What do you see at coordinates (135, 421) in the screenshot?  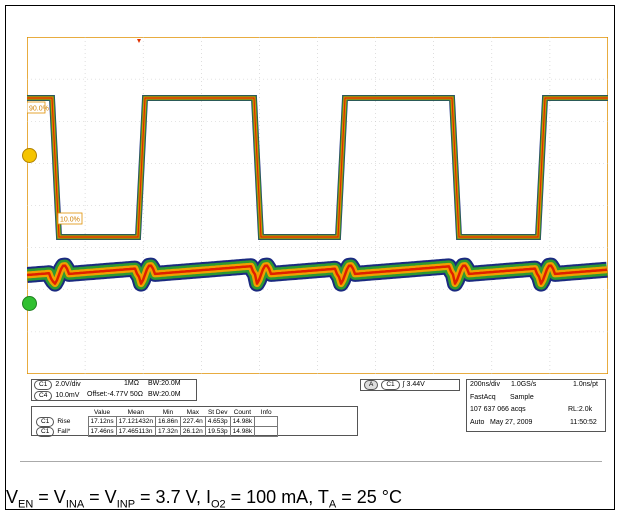 I see `rise-mean: 17.121432n` at bounding box center [135, 421].